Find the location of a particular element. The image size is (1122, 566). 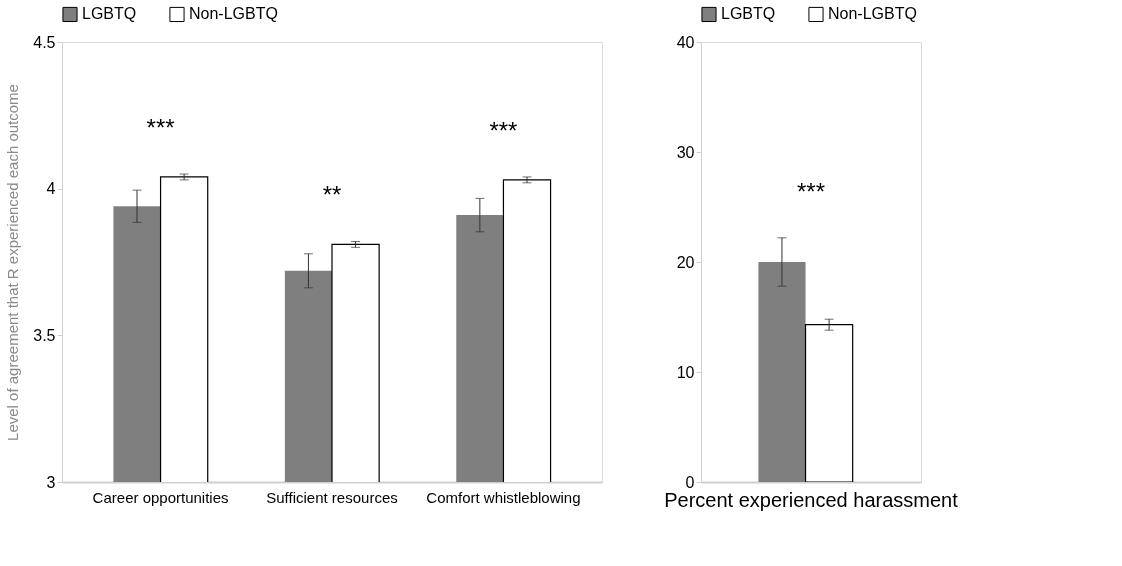

y-axis-title: Level of agreement that R experienced each outcome is located at coordinates (13, 262).